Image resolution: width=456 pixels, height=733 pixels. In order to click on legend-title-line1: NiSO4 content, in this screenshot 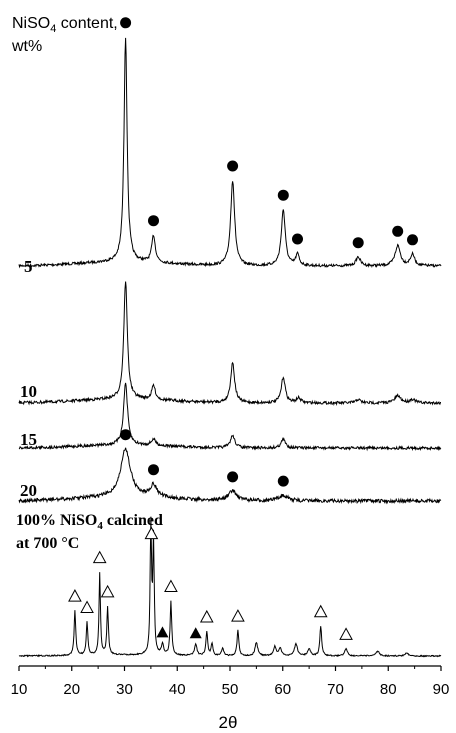, I will do `click(65, 25)`.